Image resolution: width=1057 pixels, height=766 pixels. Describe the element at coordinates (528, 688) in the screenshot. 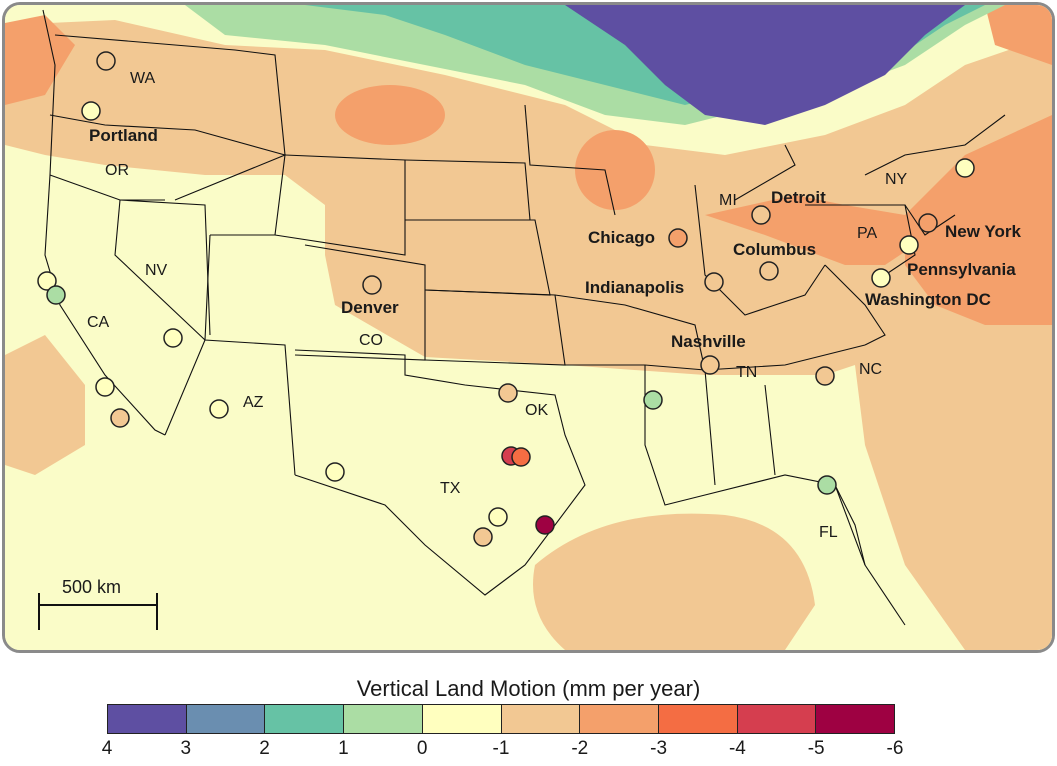

I see `legend-title: Vertical Land Motion (mm per year)` at that location.